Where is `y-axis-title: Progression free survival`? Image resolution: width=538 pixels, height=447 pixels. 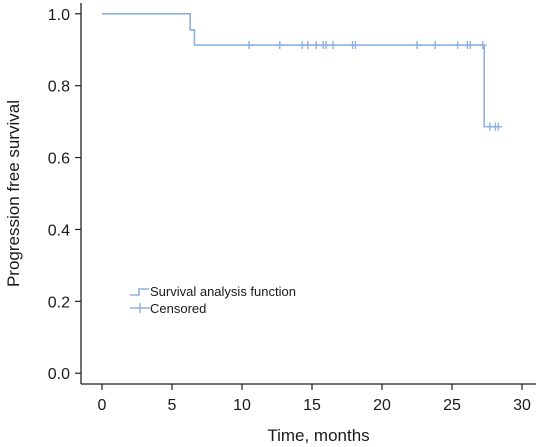
y-axis-title: Progression free survival is located at coordinates (13, 193).